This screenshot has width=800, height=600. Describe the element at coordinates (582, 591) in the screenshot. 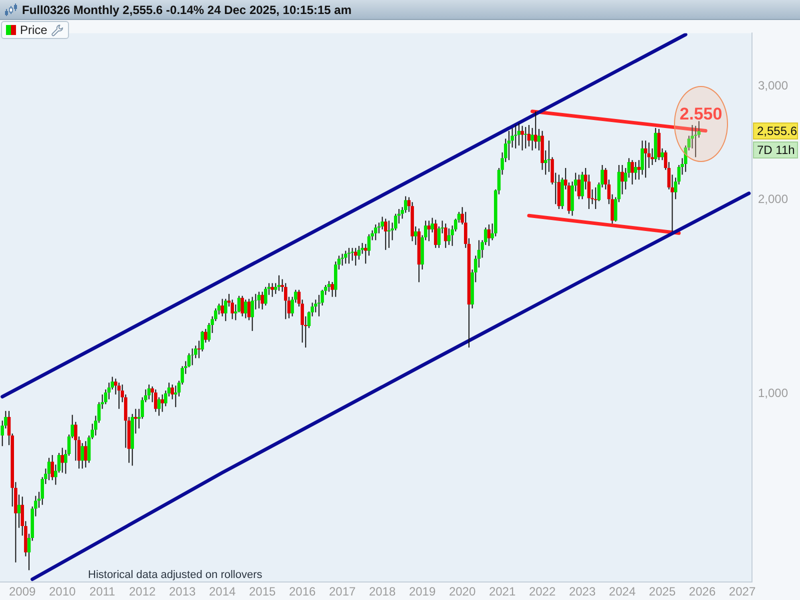

I see `x-tick-label: 2023` at that location.